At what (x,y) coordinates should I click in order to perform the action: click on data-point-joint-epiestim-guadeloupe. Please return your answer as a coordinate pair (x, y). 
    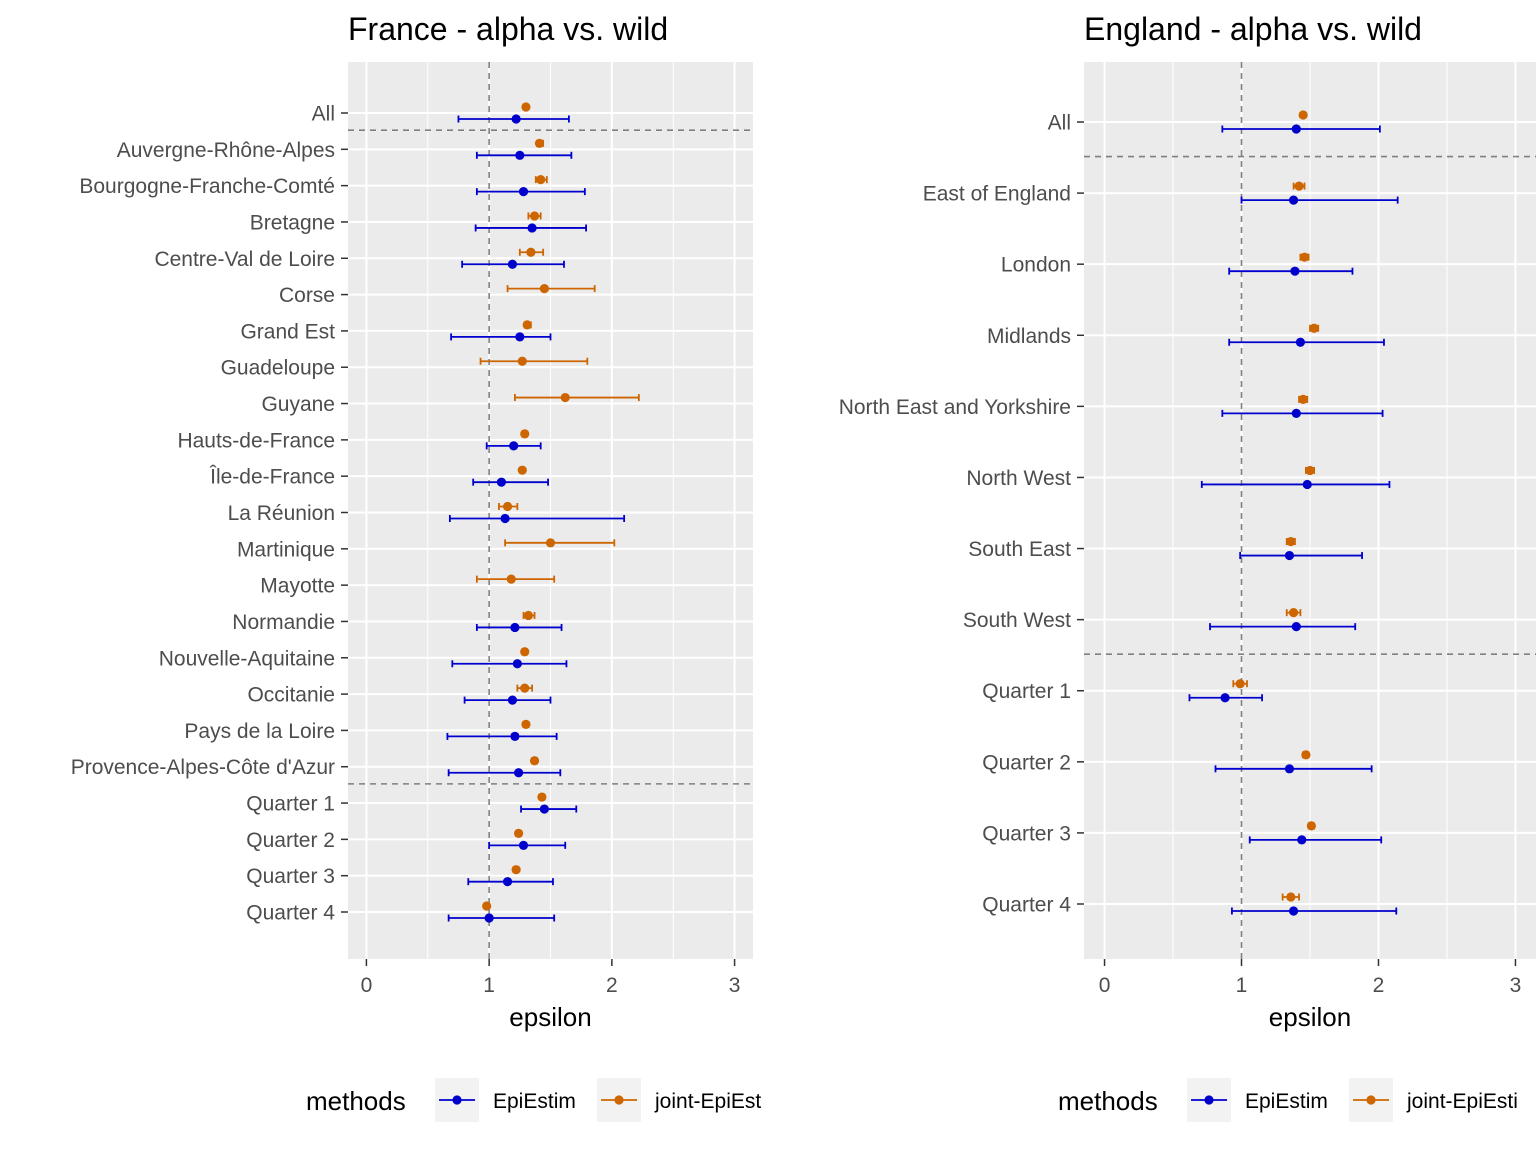
    Looking at the image, I should click on (522, 361).